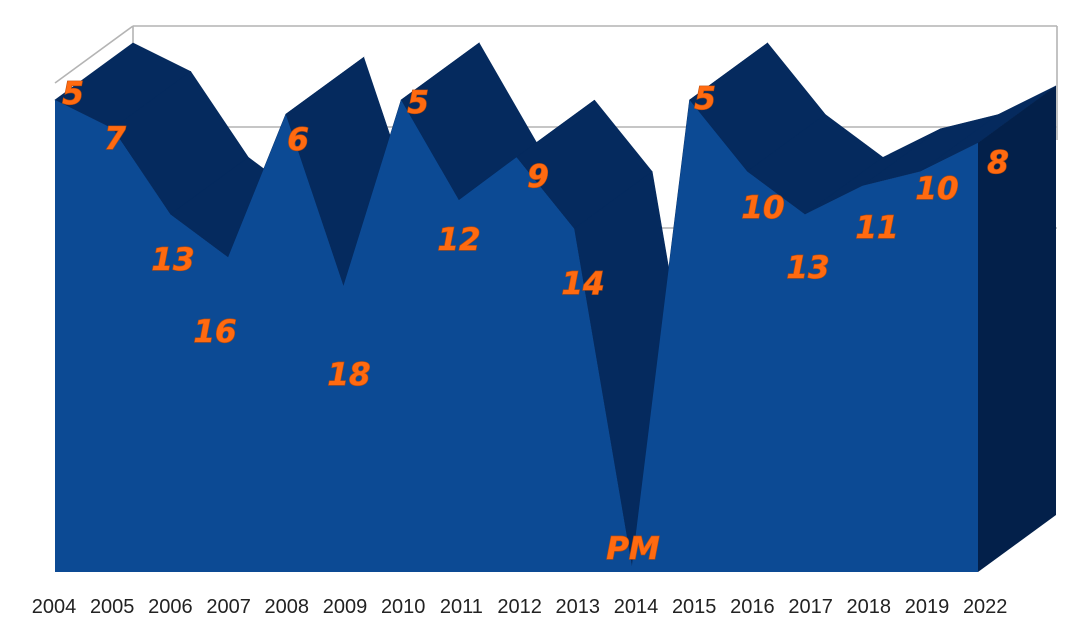 The width and height of the screenshot is (1065, 633). What do you see at coordinates (112, 607) in the screenshot?
I see `x-tick-label: 2005` at bounding box center [112, 607].